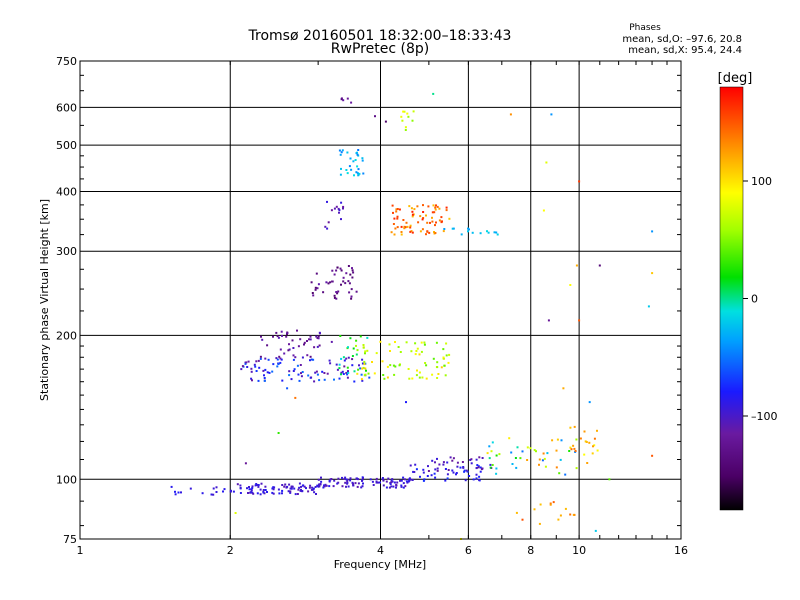 This screenshot has height=600, width=800. I want to click on x-tick-label: 1, so click(80, 550).